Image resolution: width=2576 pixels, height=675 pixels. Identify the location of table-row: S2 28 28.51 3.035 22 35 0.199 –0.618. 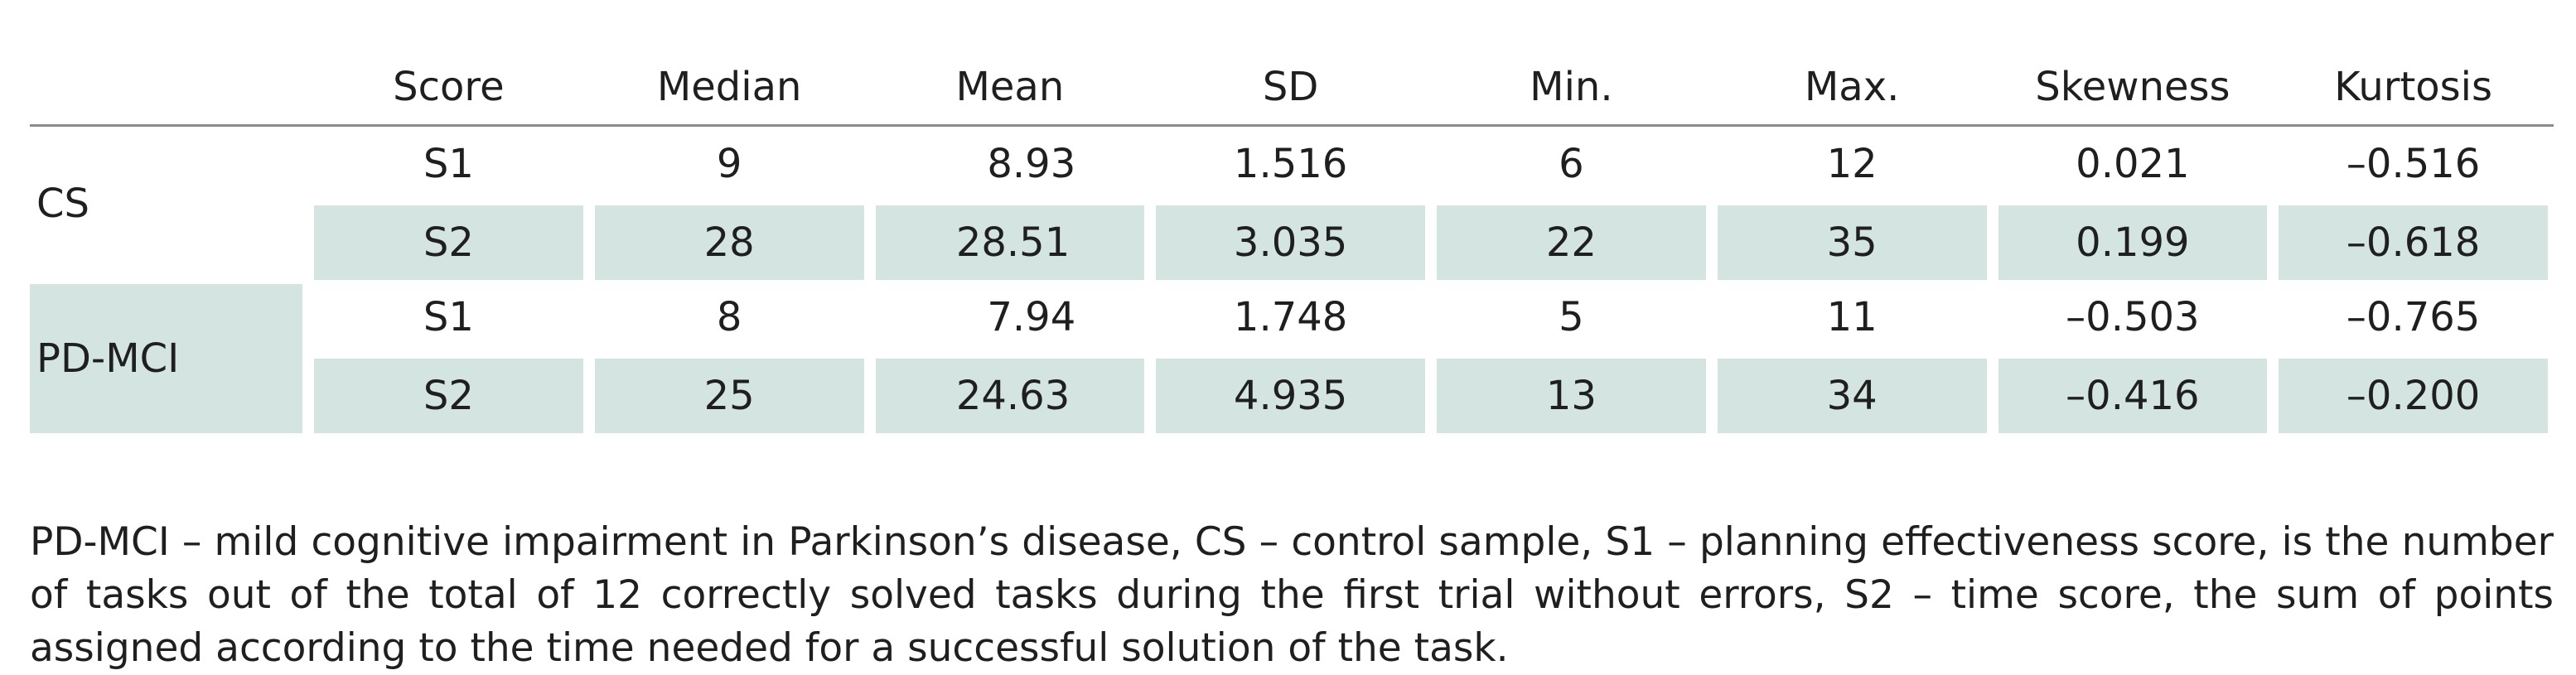
(1292, 240).